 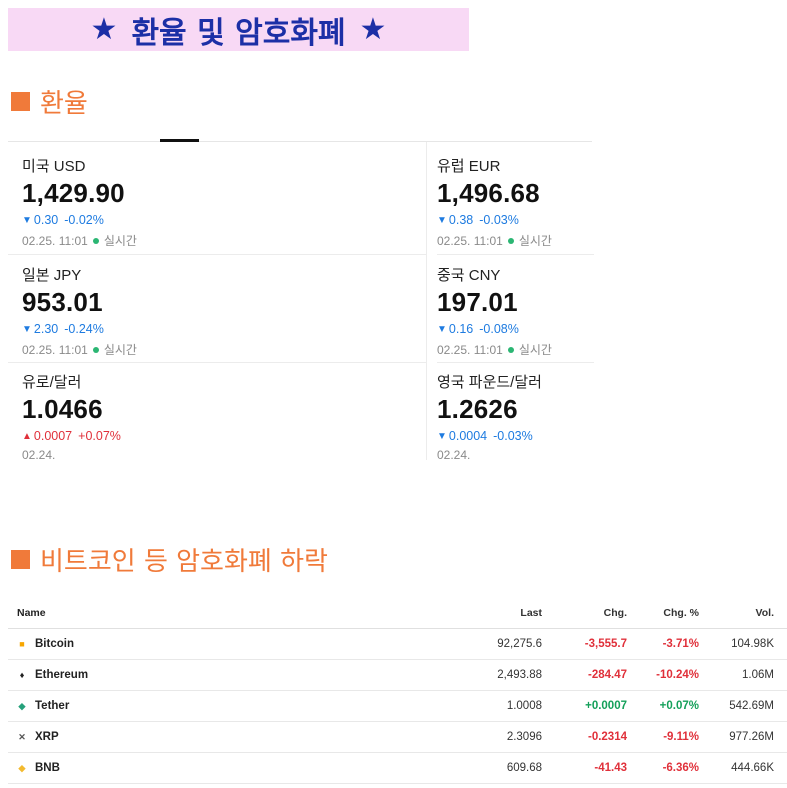 What do you see at coordinates (468, 436) in the screenshot?
I see `fx-change-amount: 0.0004` at bounding box center [468, 436].